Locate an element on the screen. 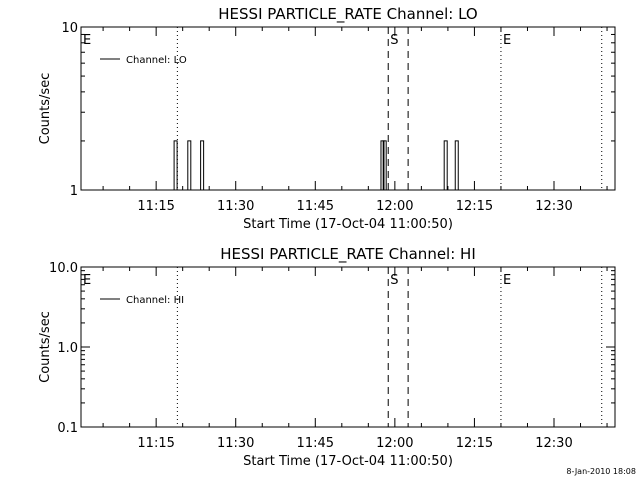 The image size is (640, 480). y-tick-label: 1.0 is located at coordinates (67, 348).